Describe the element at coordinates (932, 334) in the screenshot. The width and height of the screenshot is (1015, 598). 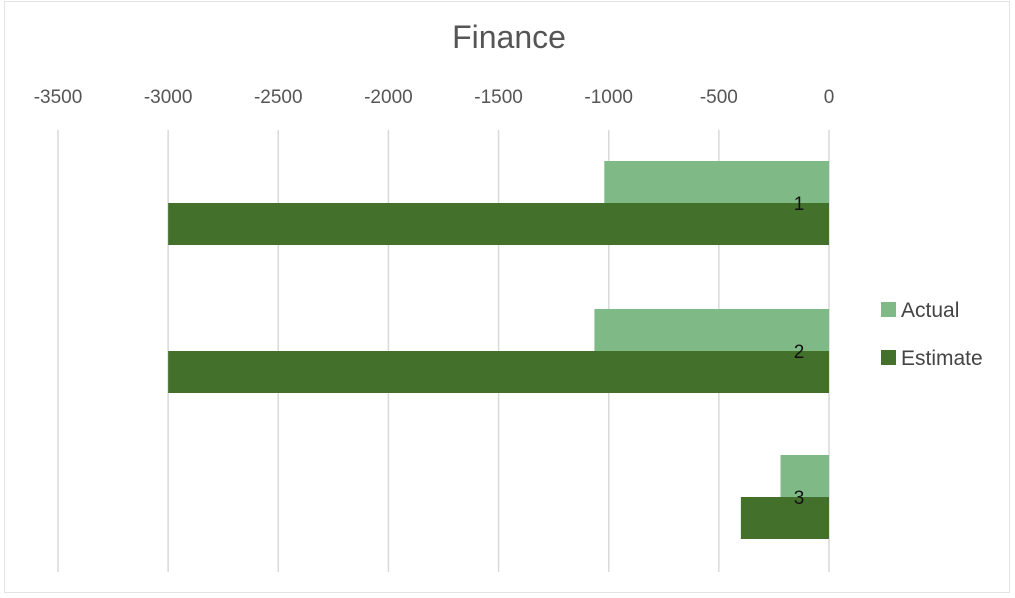
I see `legend: Actual Estimate` at that location.